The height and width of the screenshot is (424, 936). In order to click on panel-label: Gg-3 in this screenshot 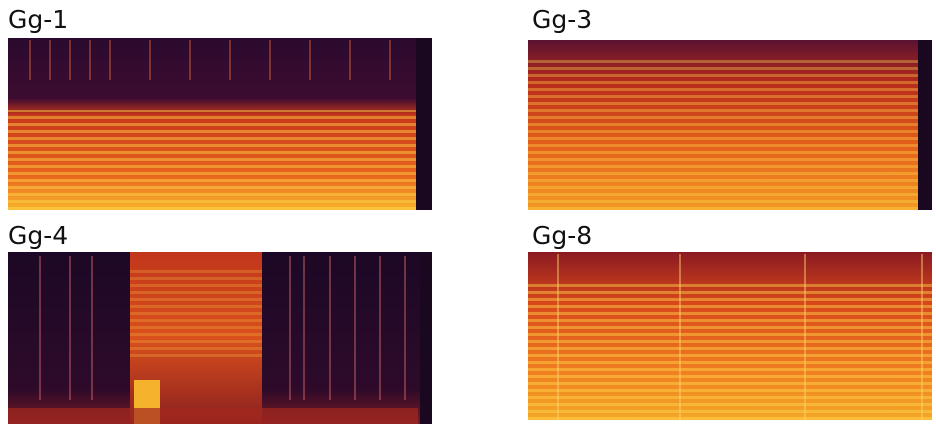, I will do `click(562, 19)`.